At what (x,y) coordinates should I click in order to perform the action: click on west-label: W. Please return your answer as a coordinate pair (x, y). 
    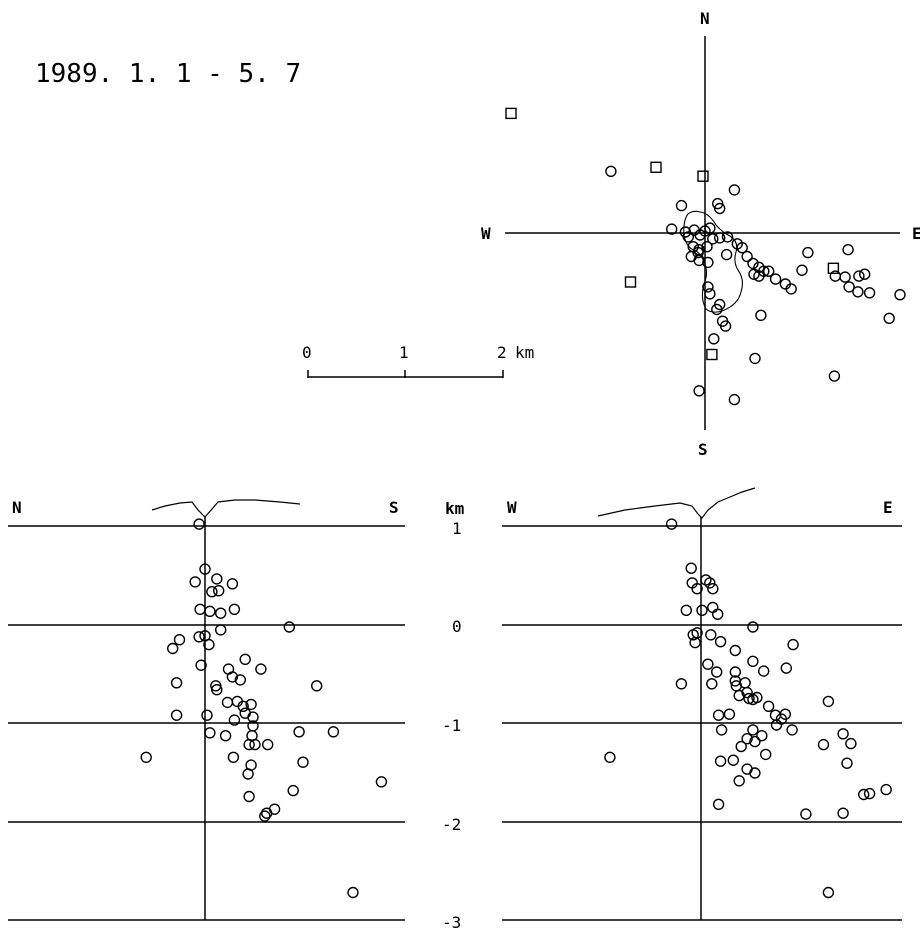
    Looking at the image, I should click on (486, 233).